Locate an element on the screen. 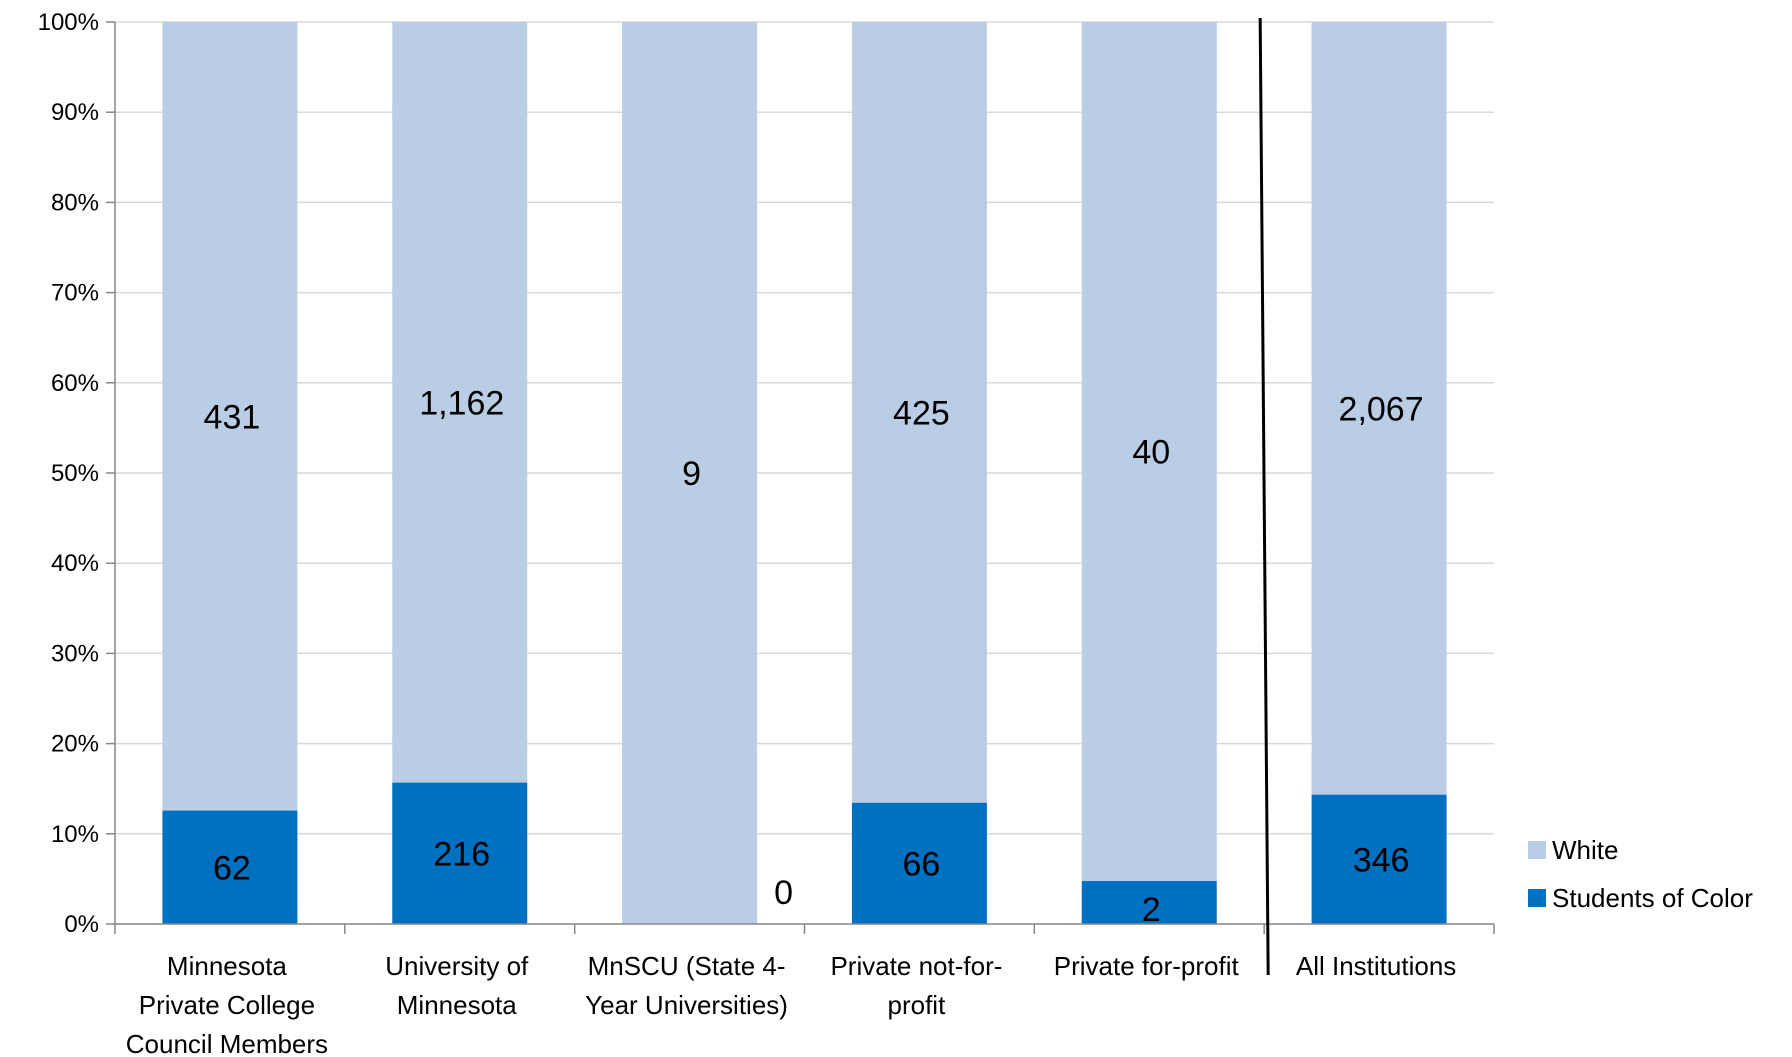 This screenshot has width=1792, height=1057. data-label-students-of-color: 66 is located at coordinates (922, 864).